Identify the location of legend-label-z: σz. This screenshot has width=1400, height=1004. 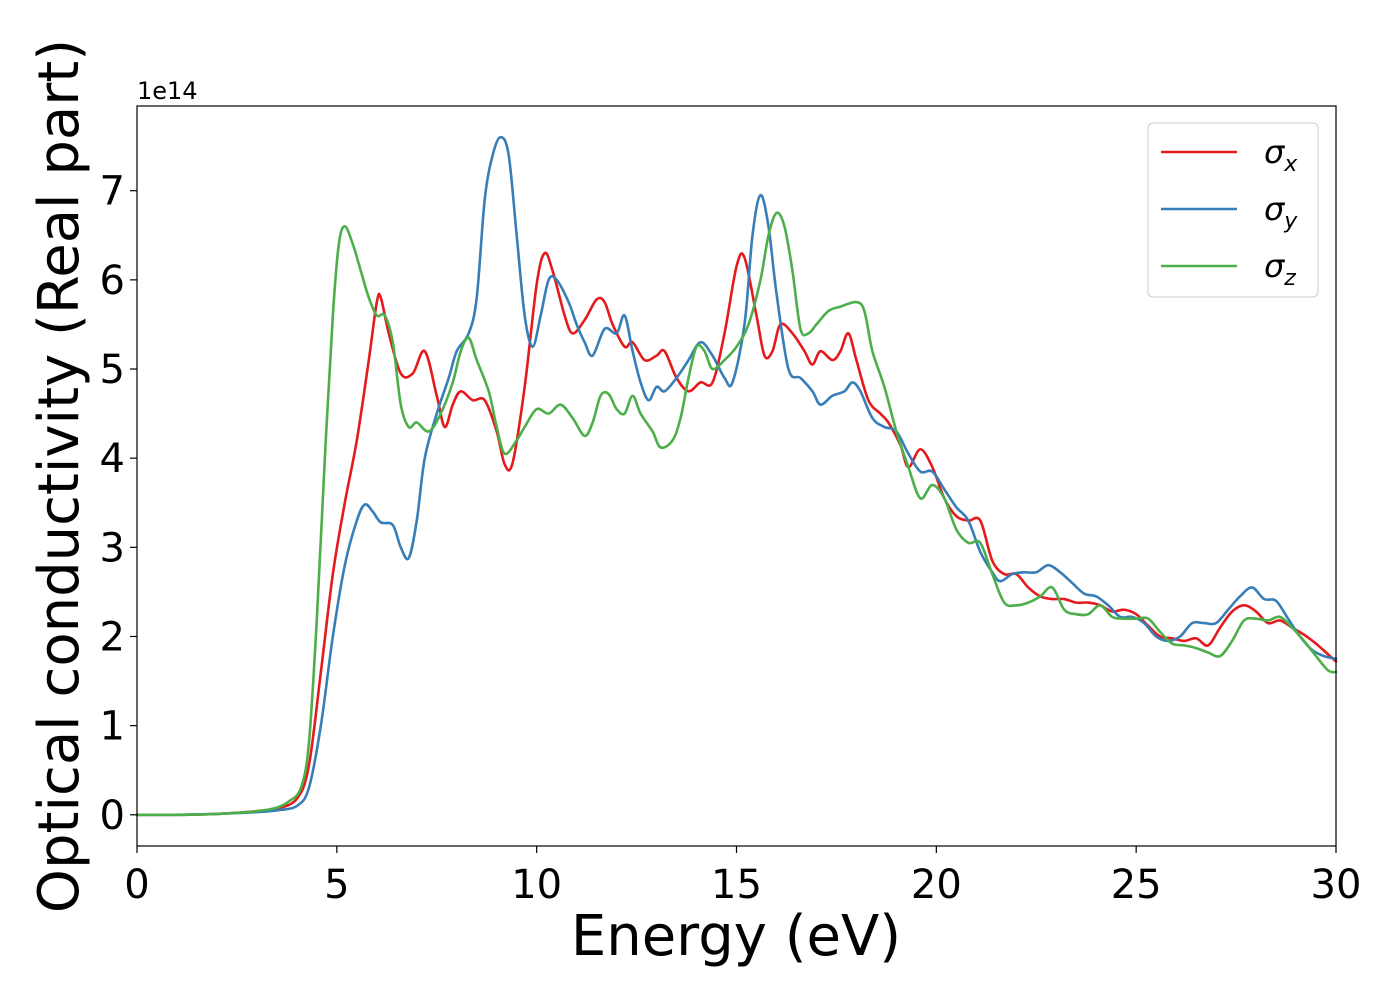
(1280, 269).